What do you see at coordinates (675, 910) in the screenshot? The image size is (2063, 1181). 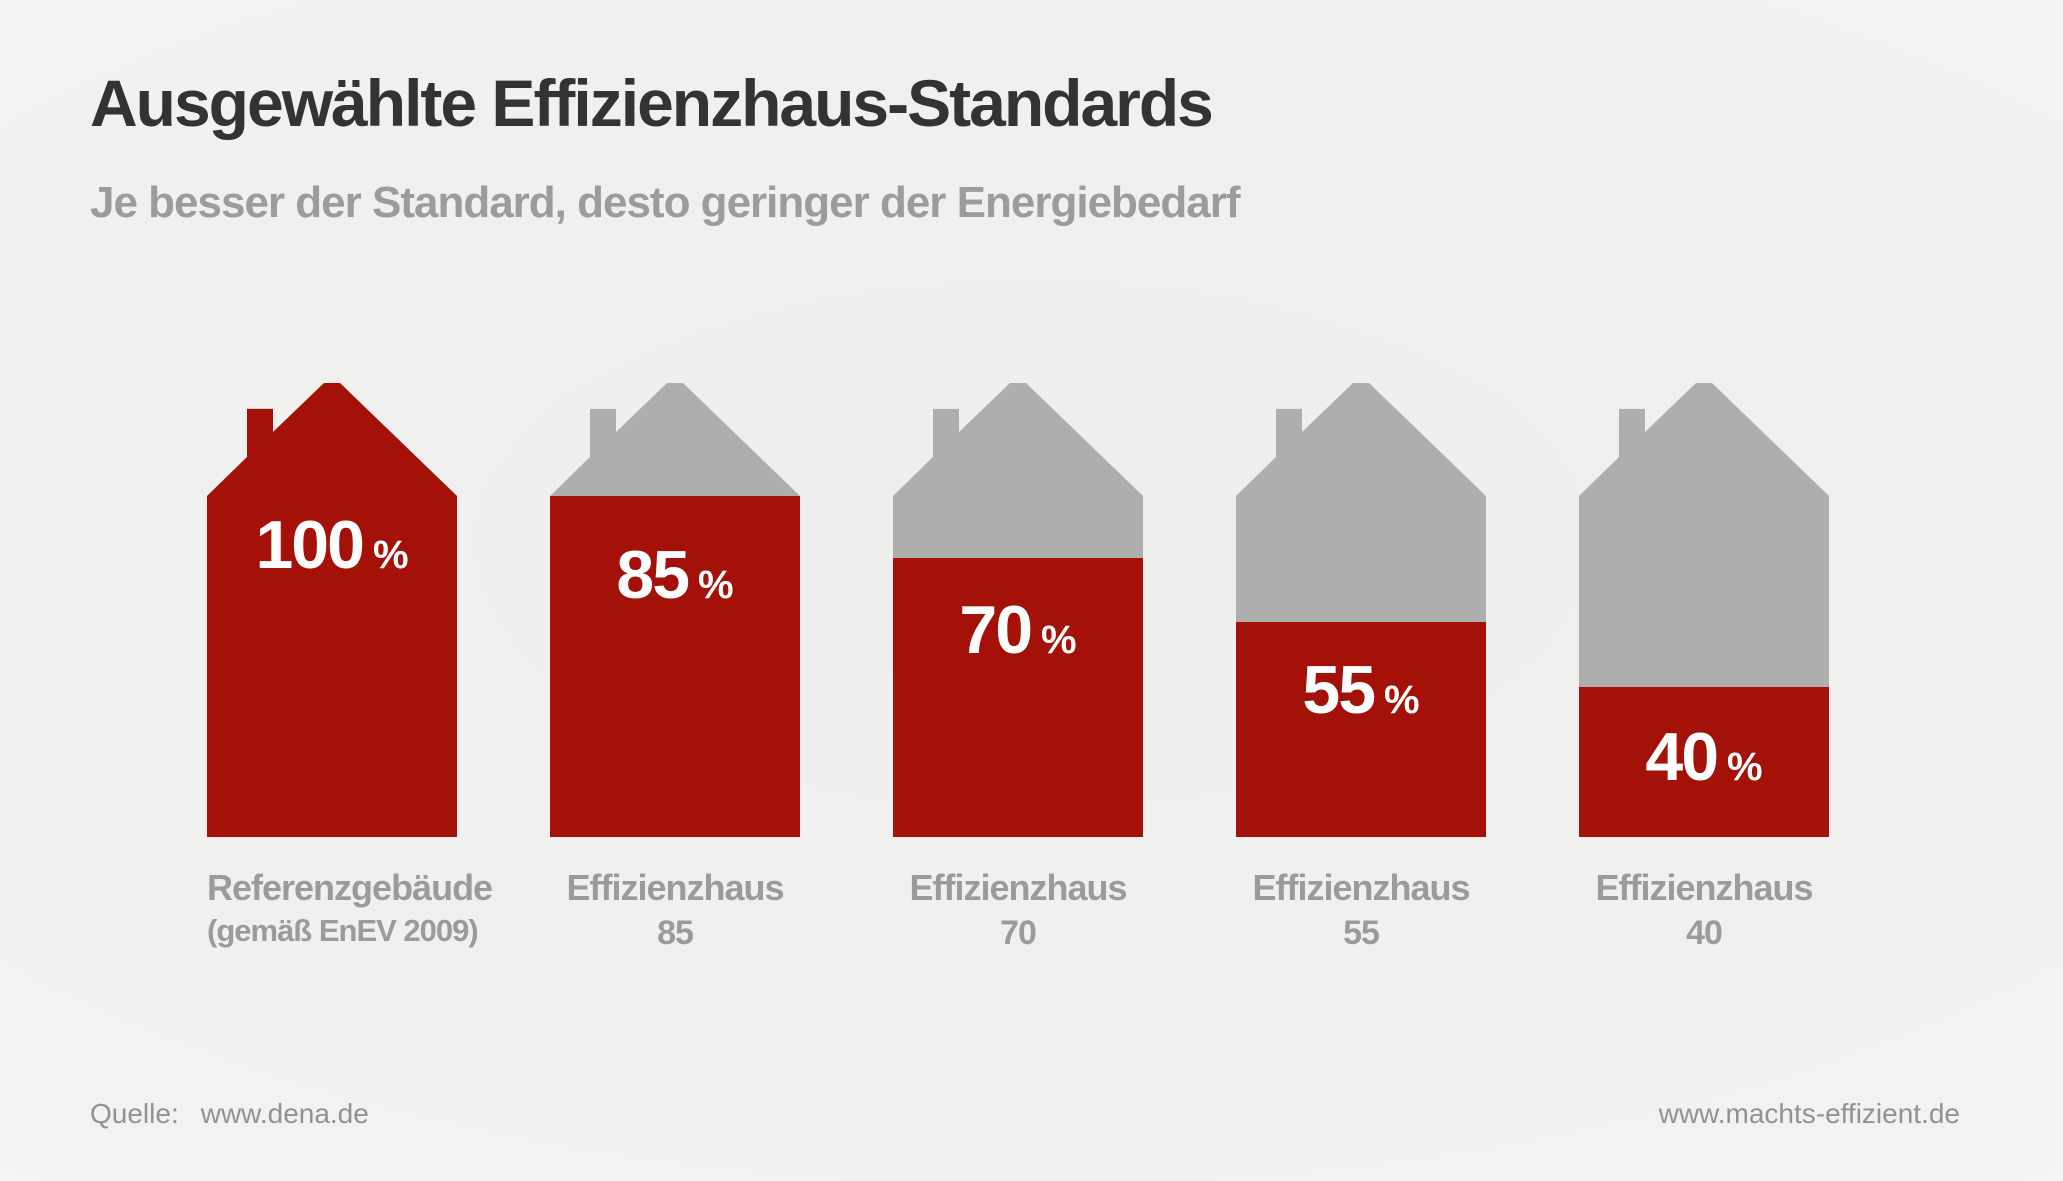 I see `category-label-effizienzhaus-85: Effizienzhaus 85` at bounding box center [675, 910].